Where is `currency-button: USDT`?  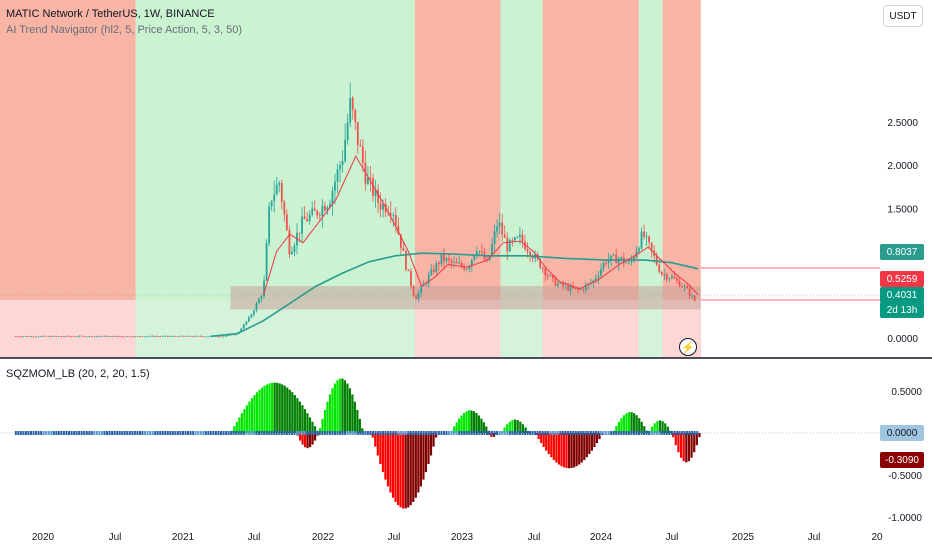 currency-button: USDT is located at coordinates (903, 16).